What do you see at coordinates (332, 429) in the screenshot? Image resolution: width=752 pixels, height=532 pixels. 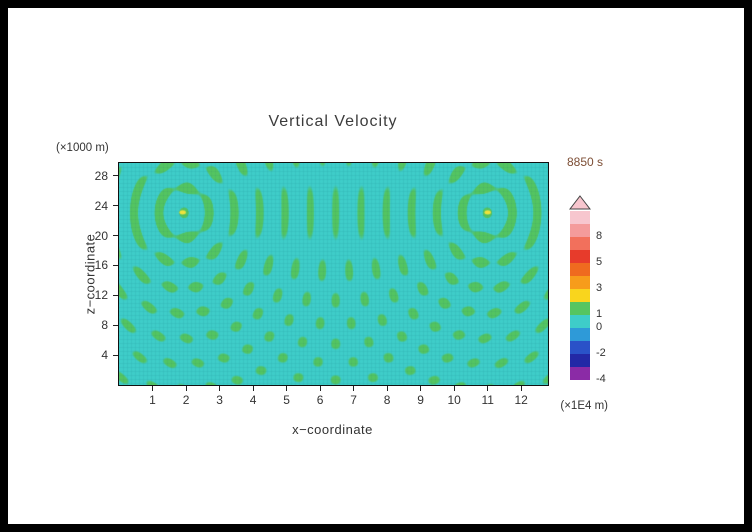 I see `x-axis-label: x−coordinate` at bounding box center [332, 429].